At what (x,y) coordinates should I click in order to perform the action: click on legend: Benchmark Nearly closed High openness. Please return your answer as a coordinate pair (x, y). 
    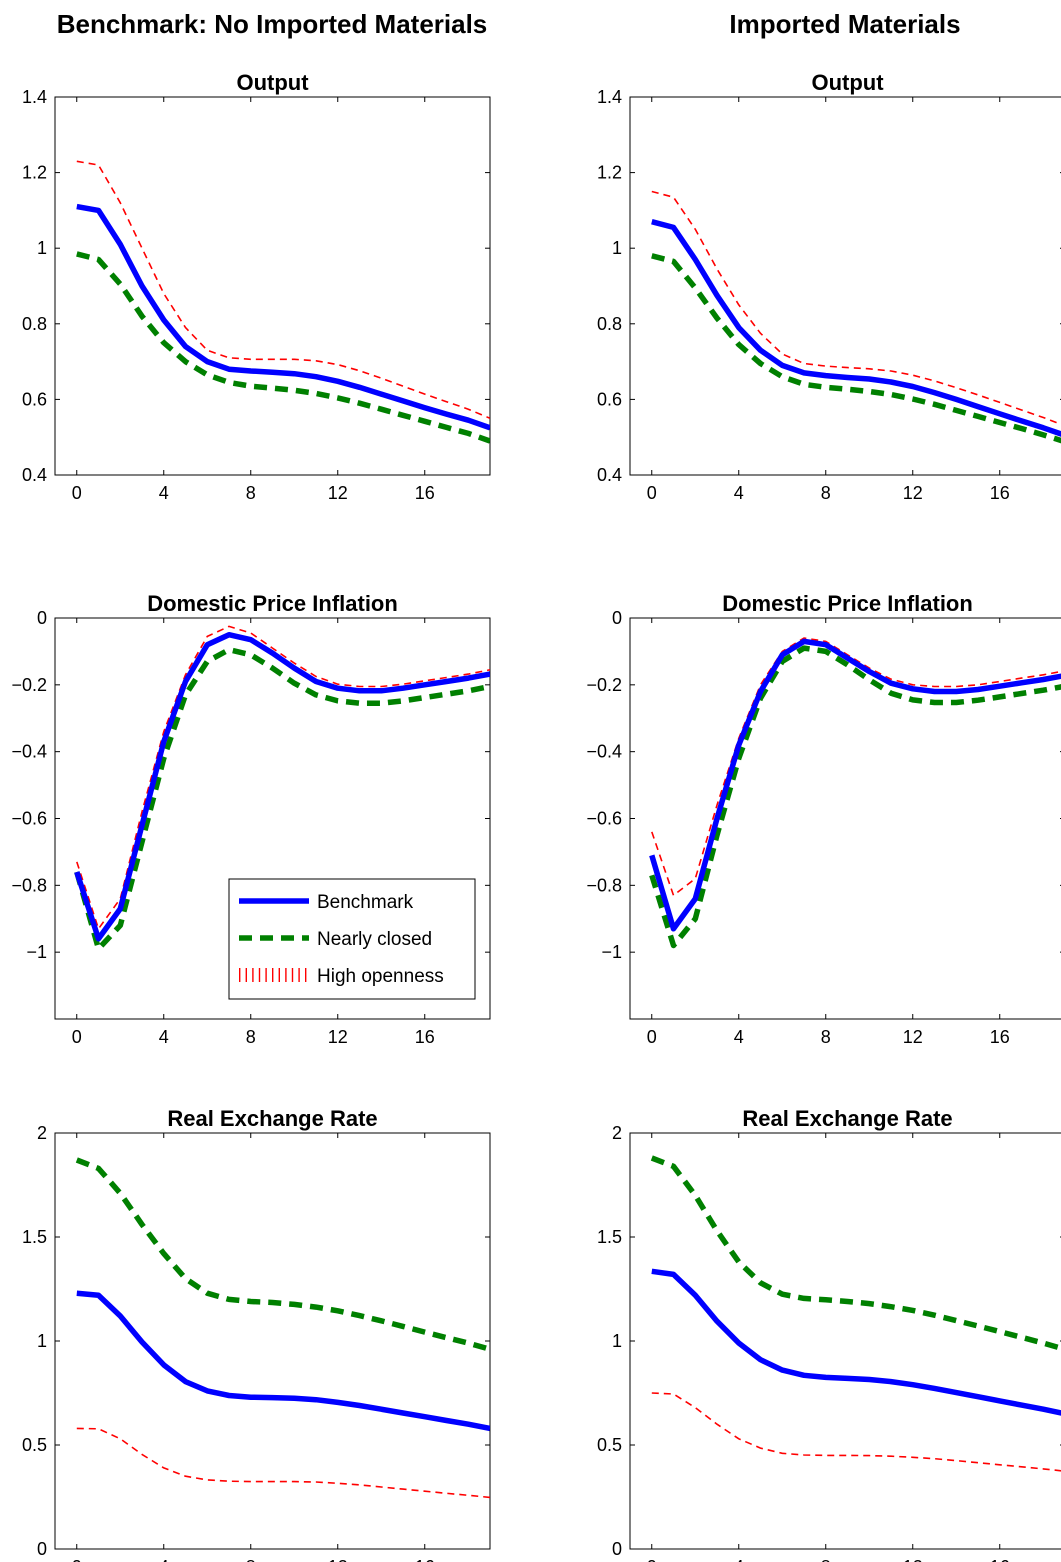
    Looking at the image, I should click on (352, 939).